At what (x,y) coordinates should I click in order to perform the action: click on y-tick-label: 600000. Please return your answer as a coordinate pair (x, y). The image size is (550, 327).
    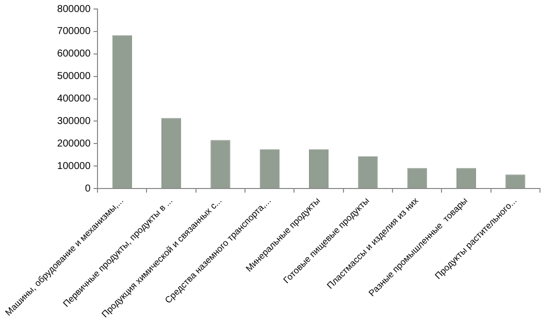
    Looking at the image, I should click on (74, 54).